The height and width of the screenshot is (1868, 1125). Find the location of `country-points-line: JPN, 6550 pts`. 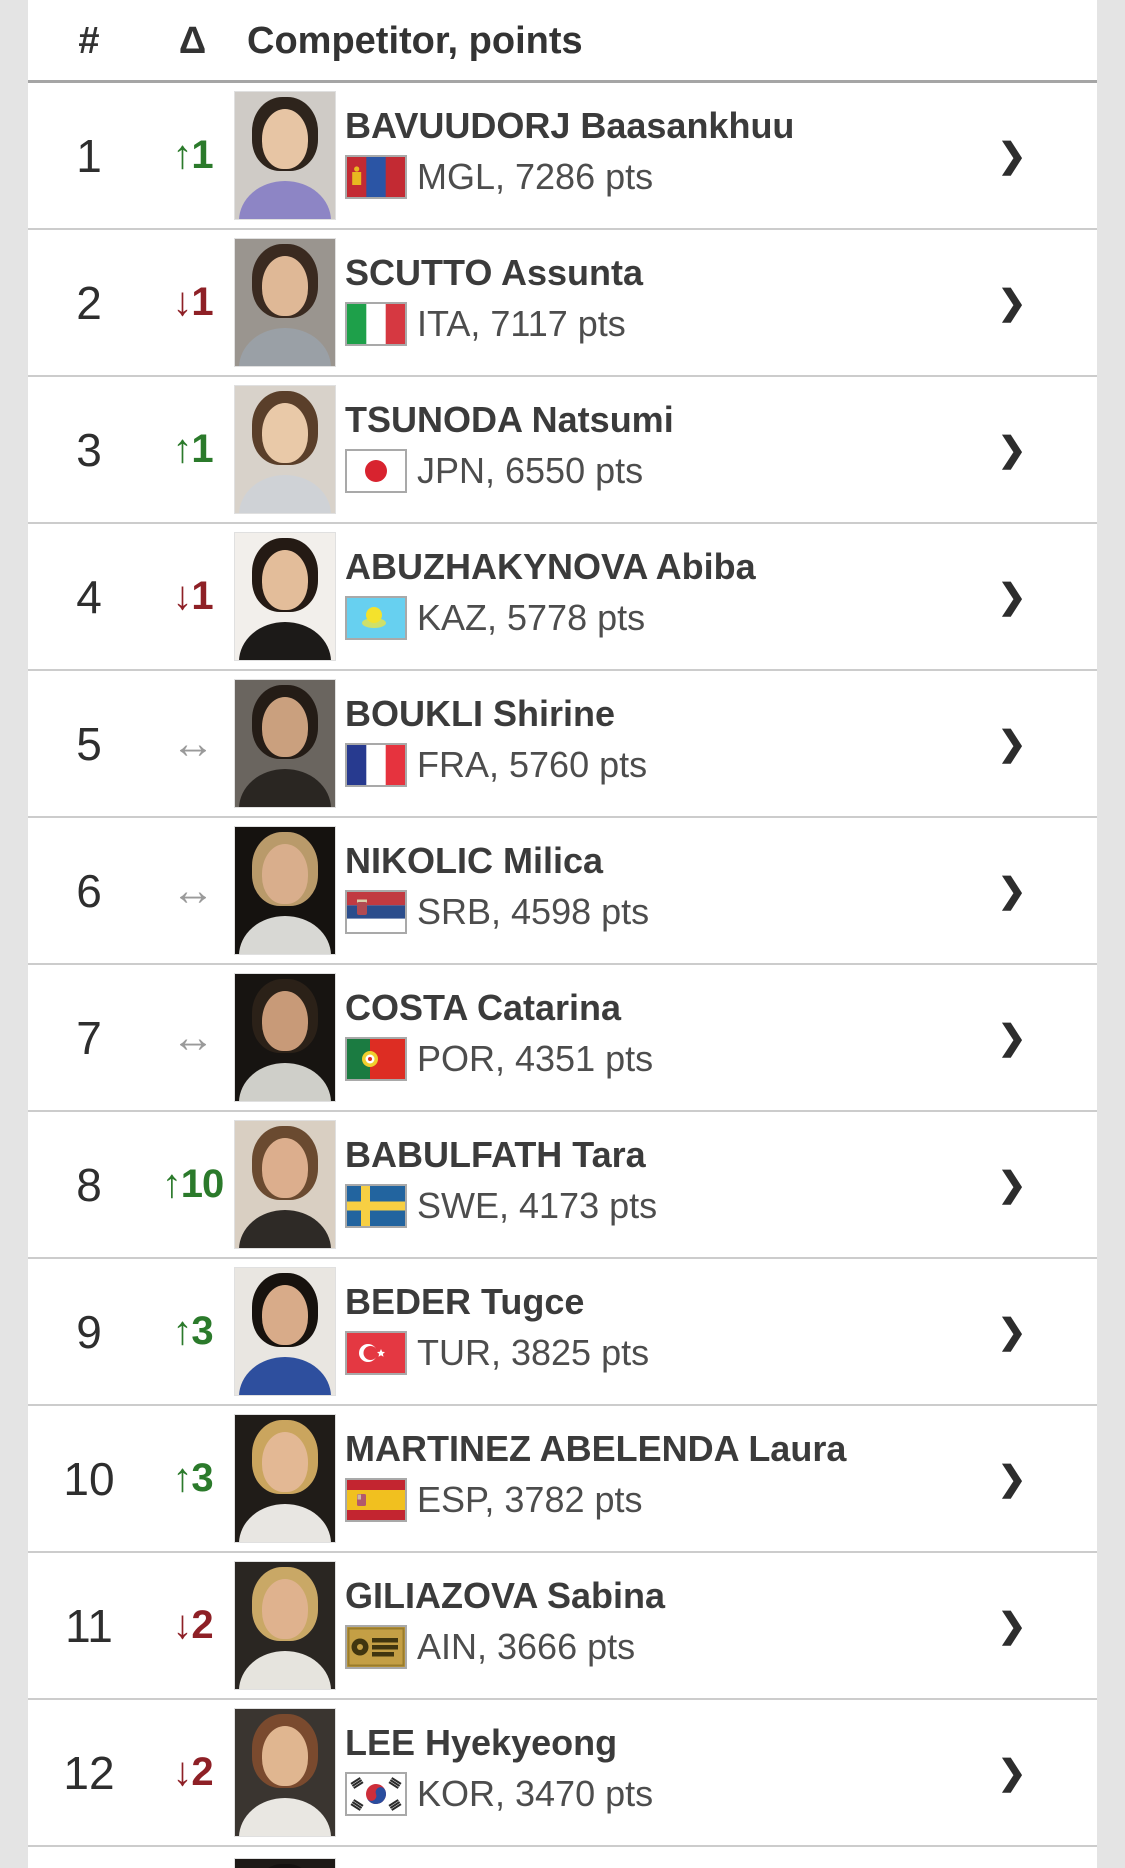

country-points-line: JPN, 6550 pts is located at coordinates (632, 471).